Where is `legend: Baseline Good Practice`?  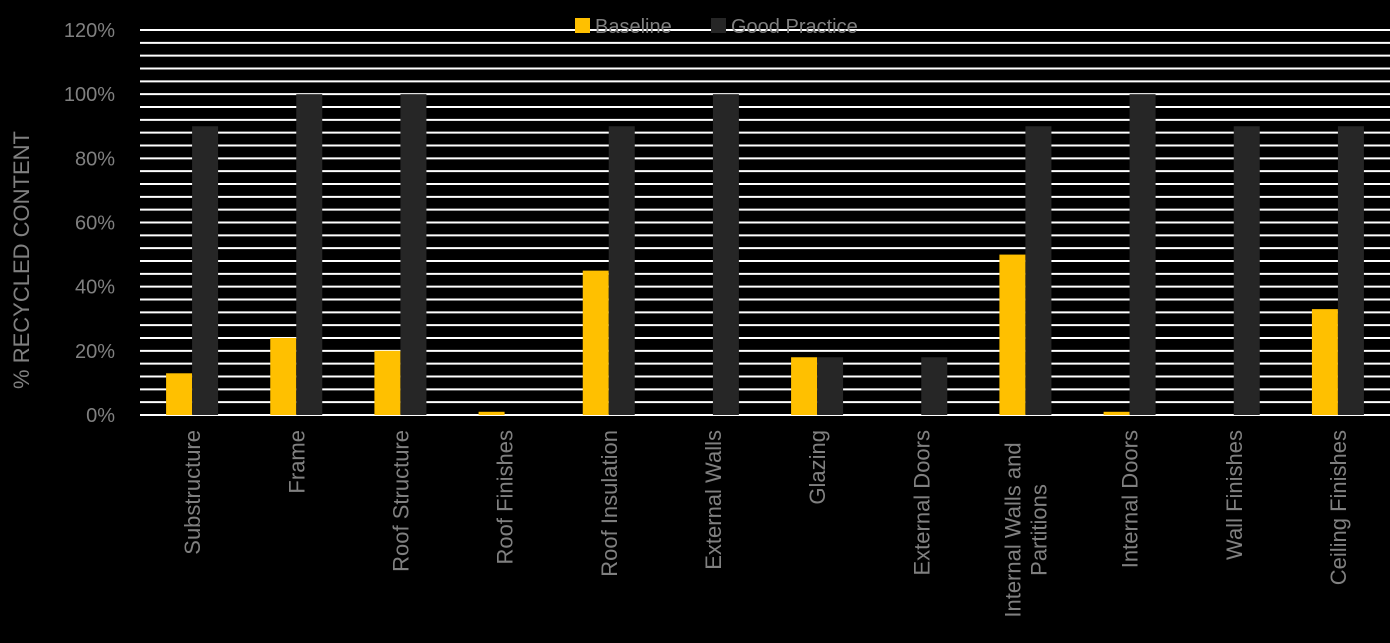
legend: Baseline Good Practice is located at coordinates (716, 27).